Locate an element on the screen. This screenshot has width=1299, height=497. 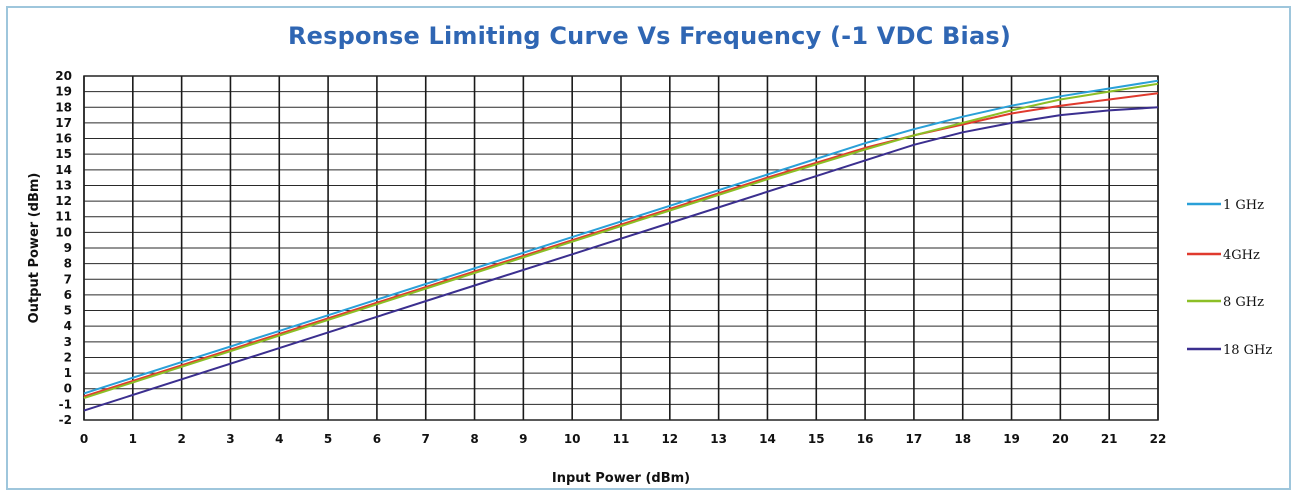
y-tick-label: 5 is located at coordinates (68, 311).